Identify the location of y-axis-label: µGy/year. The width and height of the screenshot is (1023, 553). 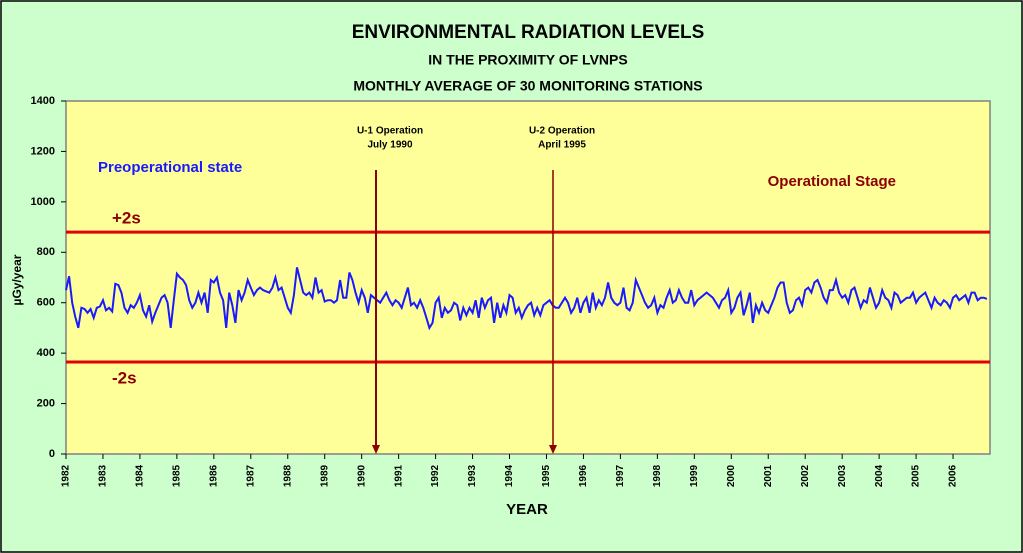
(17, 279).